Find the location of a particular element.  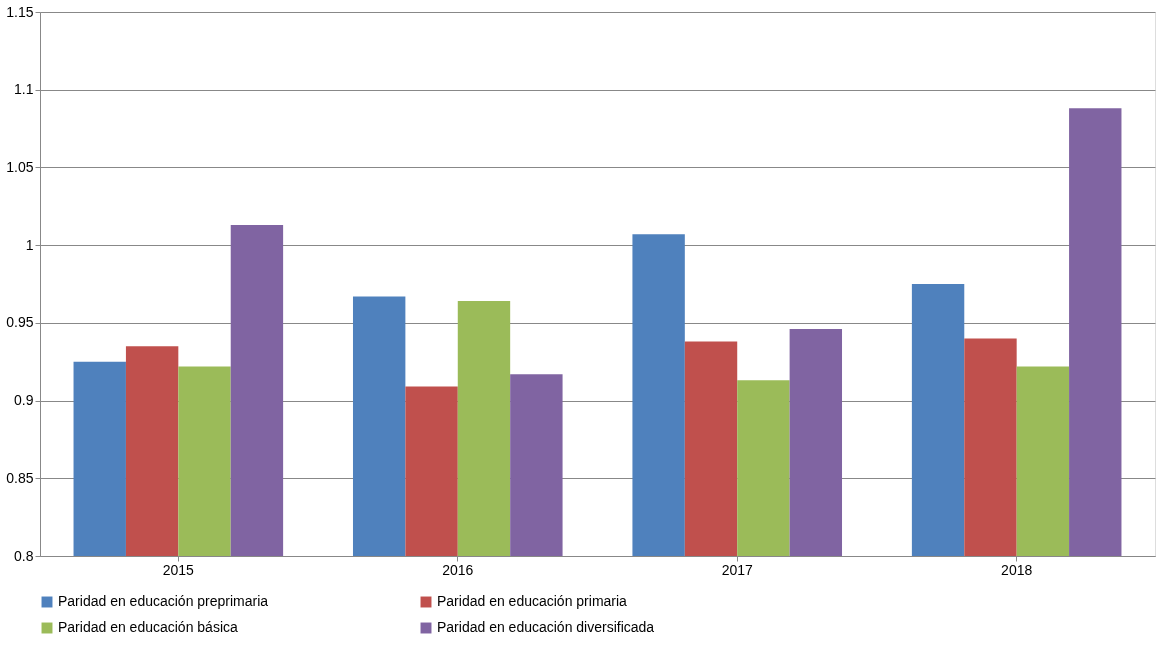

x-tick-label: 2017 is located at coordinates (737, 569).